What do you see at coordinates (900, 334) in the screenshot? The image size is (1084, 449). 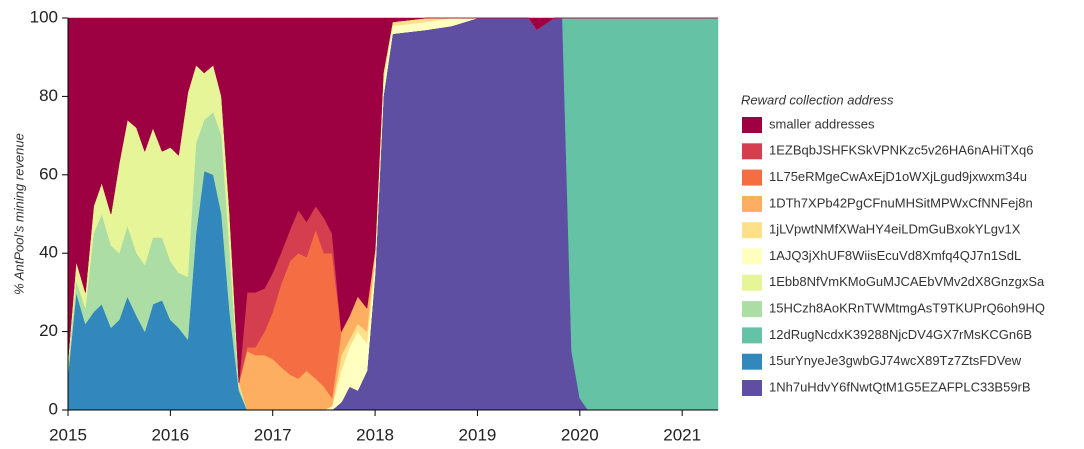 I see `legend-label: 12dRugNcdxK39288NjcDV4GX7rMsKCGn6B` at bounding box center [900, 334].